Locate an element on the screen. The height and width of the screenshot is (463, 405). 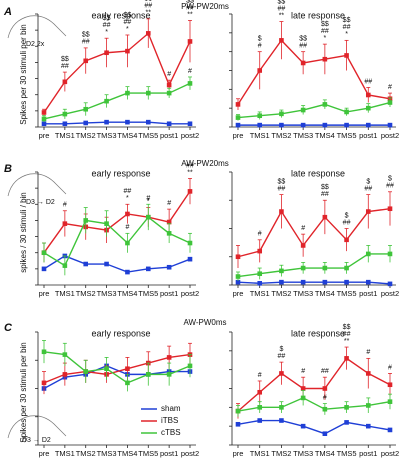
x-tick-label: TMS2 is located at coordinates (86, 135).